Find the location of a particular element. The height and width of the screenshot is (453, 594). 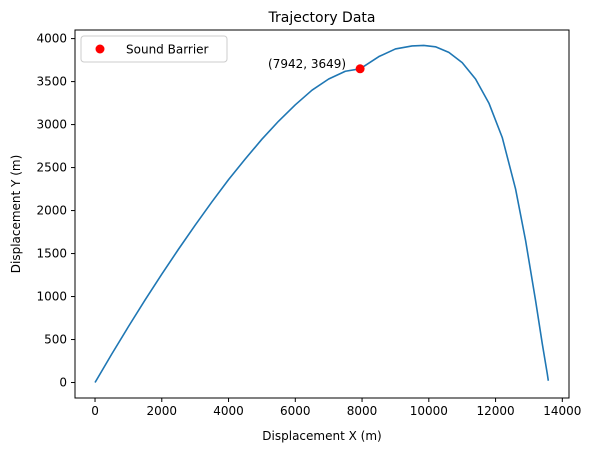

x-tick-label-1: 2000 is located at coordinates (162, 411).